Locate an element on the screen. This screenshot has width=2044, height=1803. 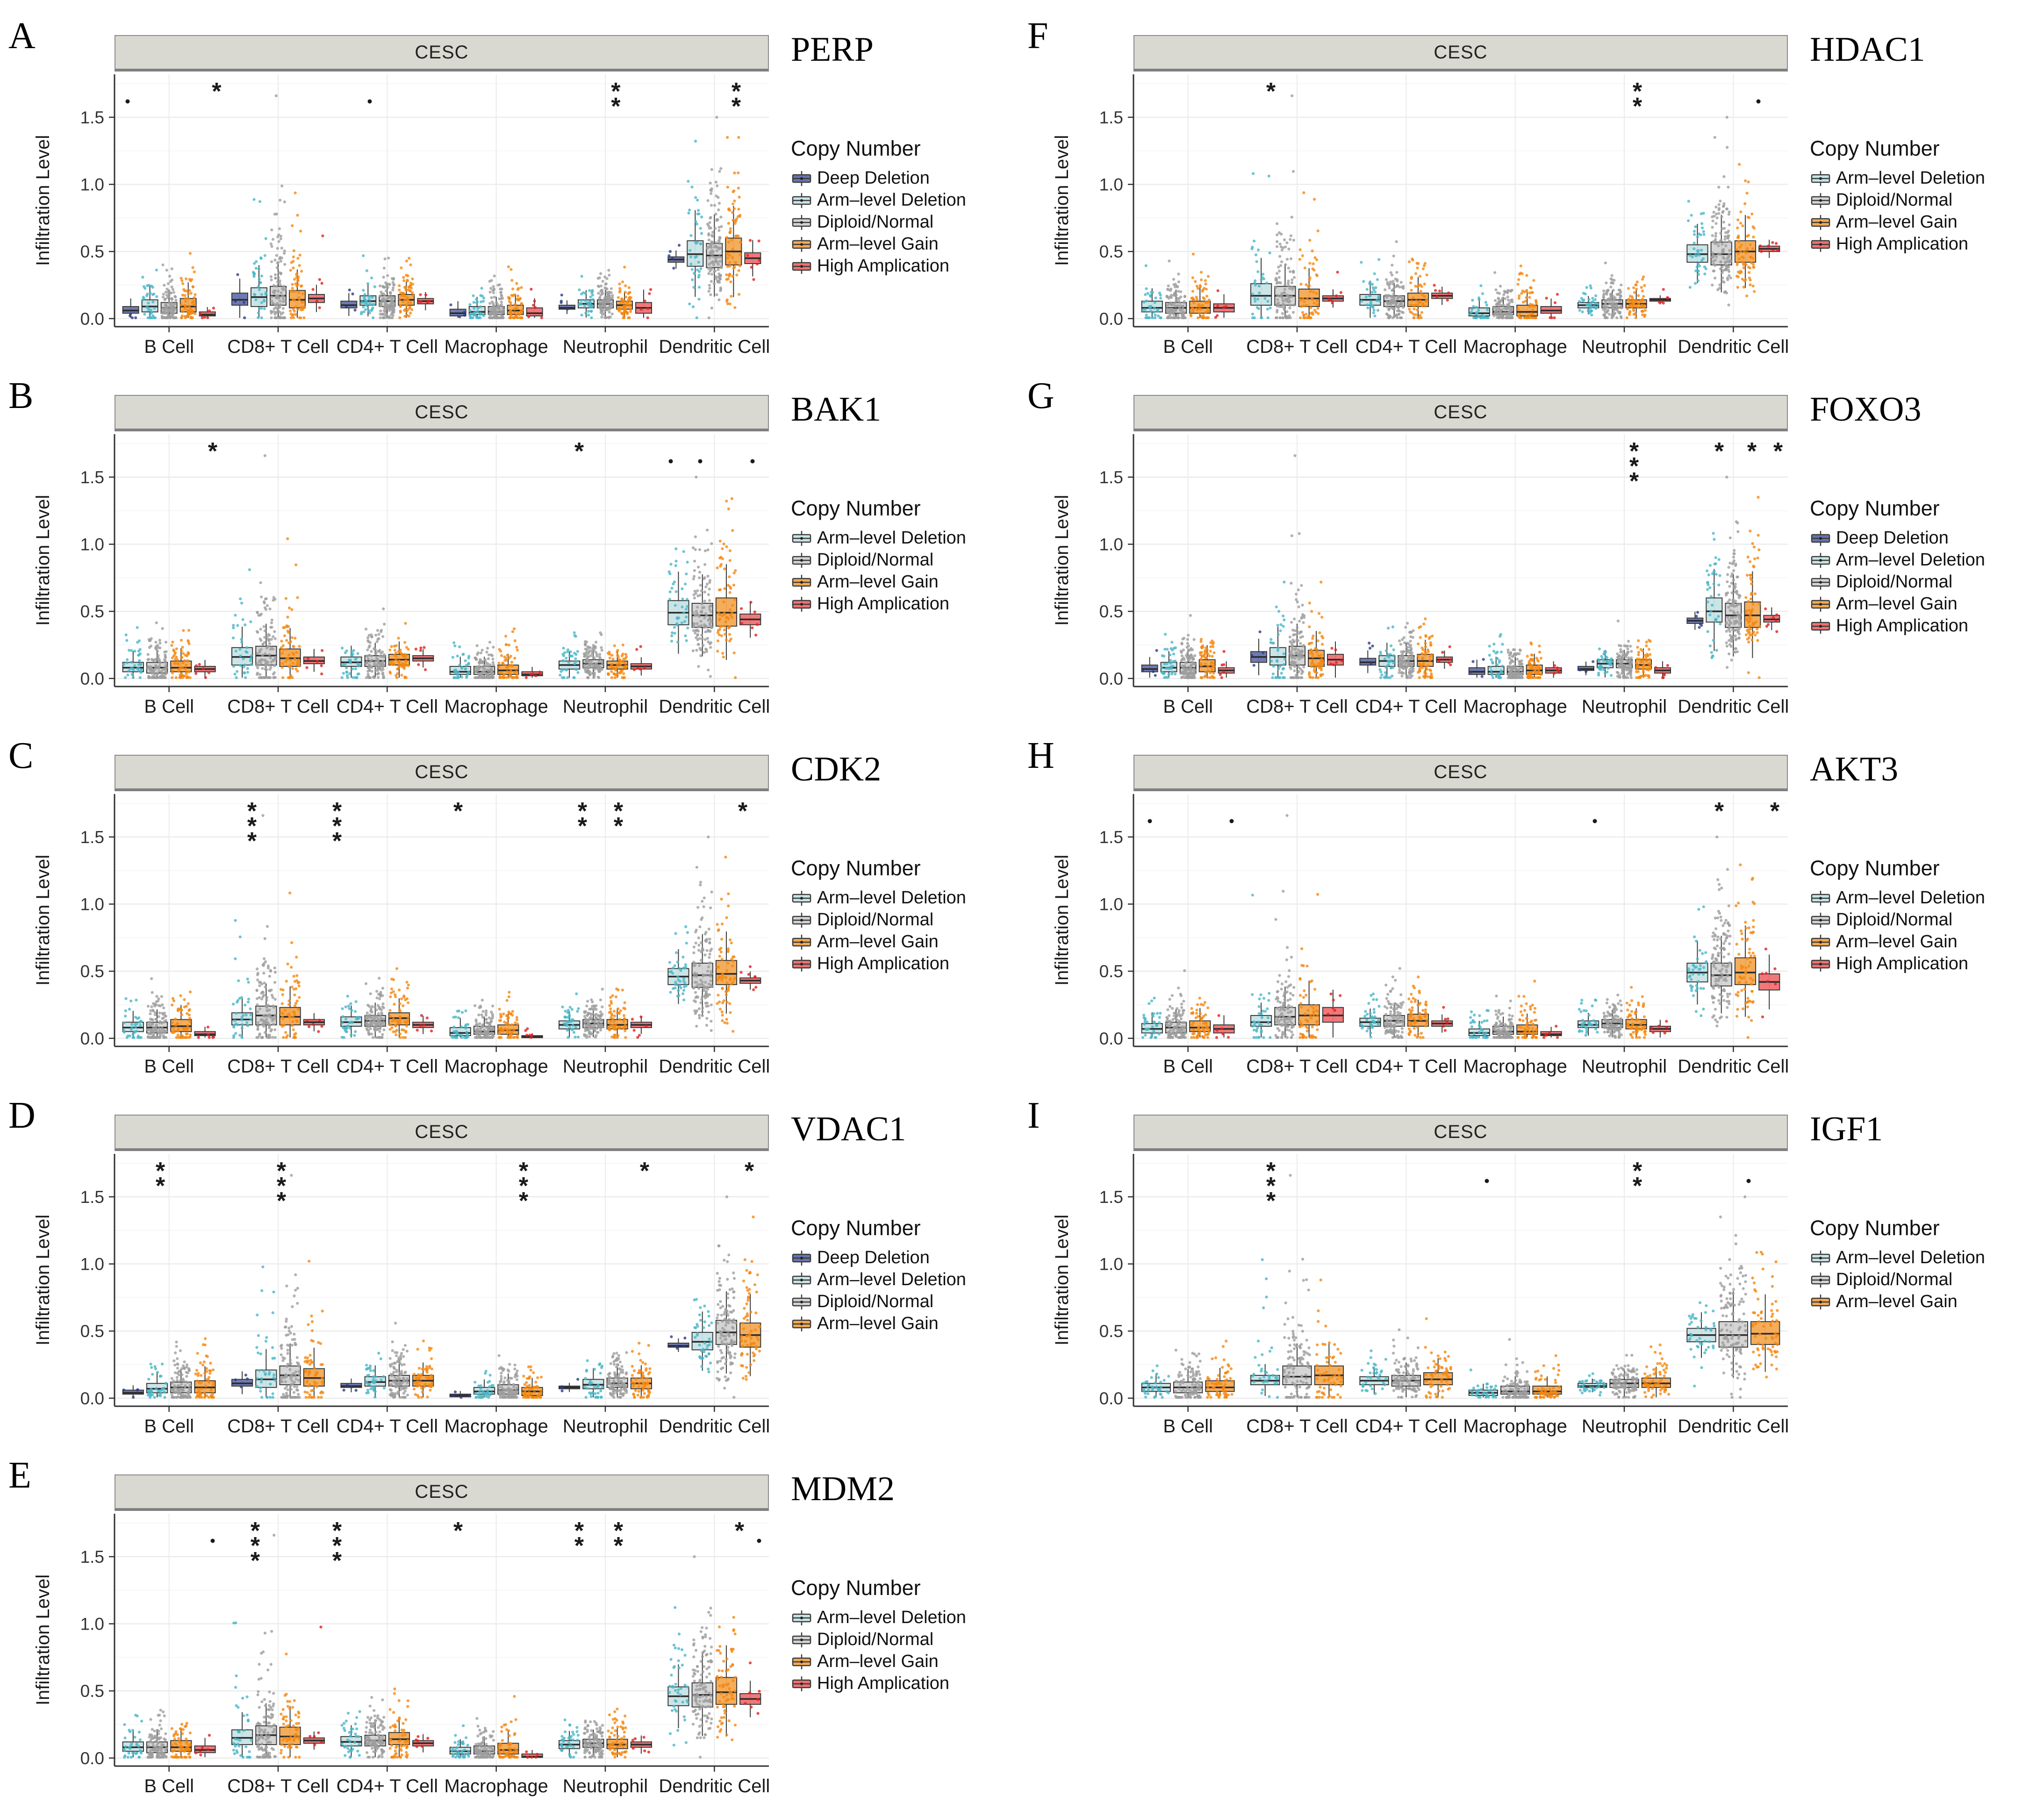
strip-label: CESC is located at coordinates (442, 771).